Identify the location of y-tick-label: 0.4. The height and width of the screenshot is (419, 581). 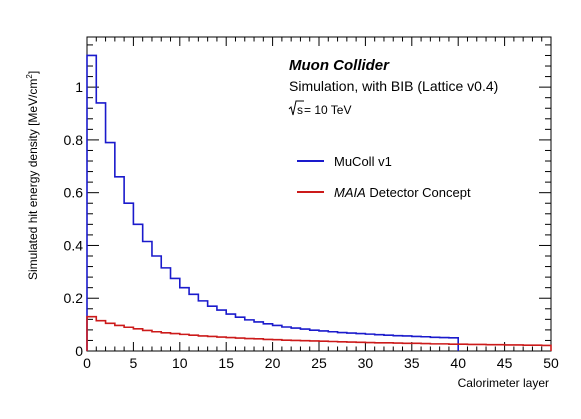
(74, 245).